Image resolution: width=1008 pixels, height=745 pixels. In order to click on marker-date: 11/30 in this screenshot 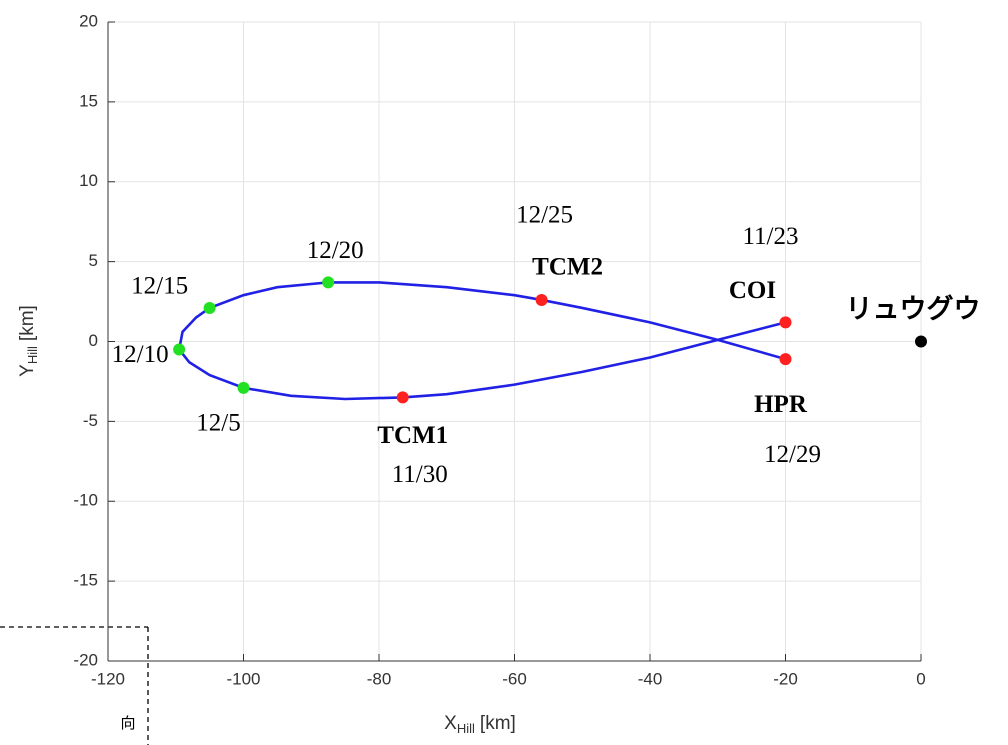, I will do `click(420, 474)`.